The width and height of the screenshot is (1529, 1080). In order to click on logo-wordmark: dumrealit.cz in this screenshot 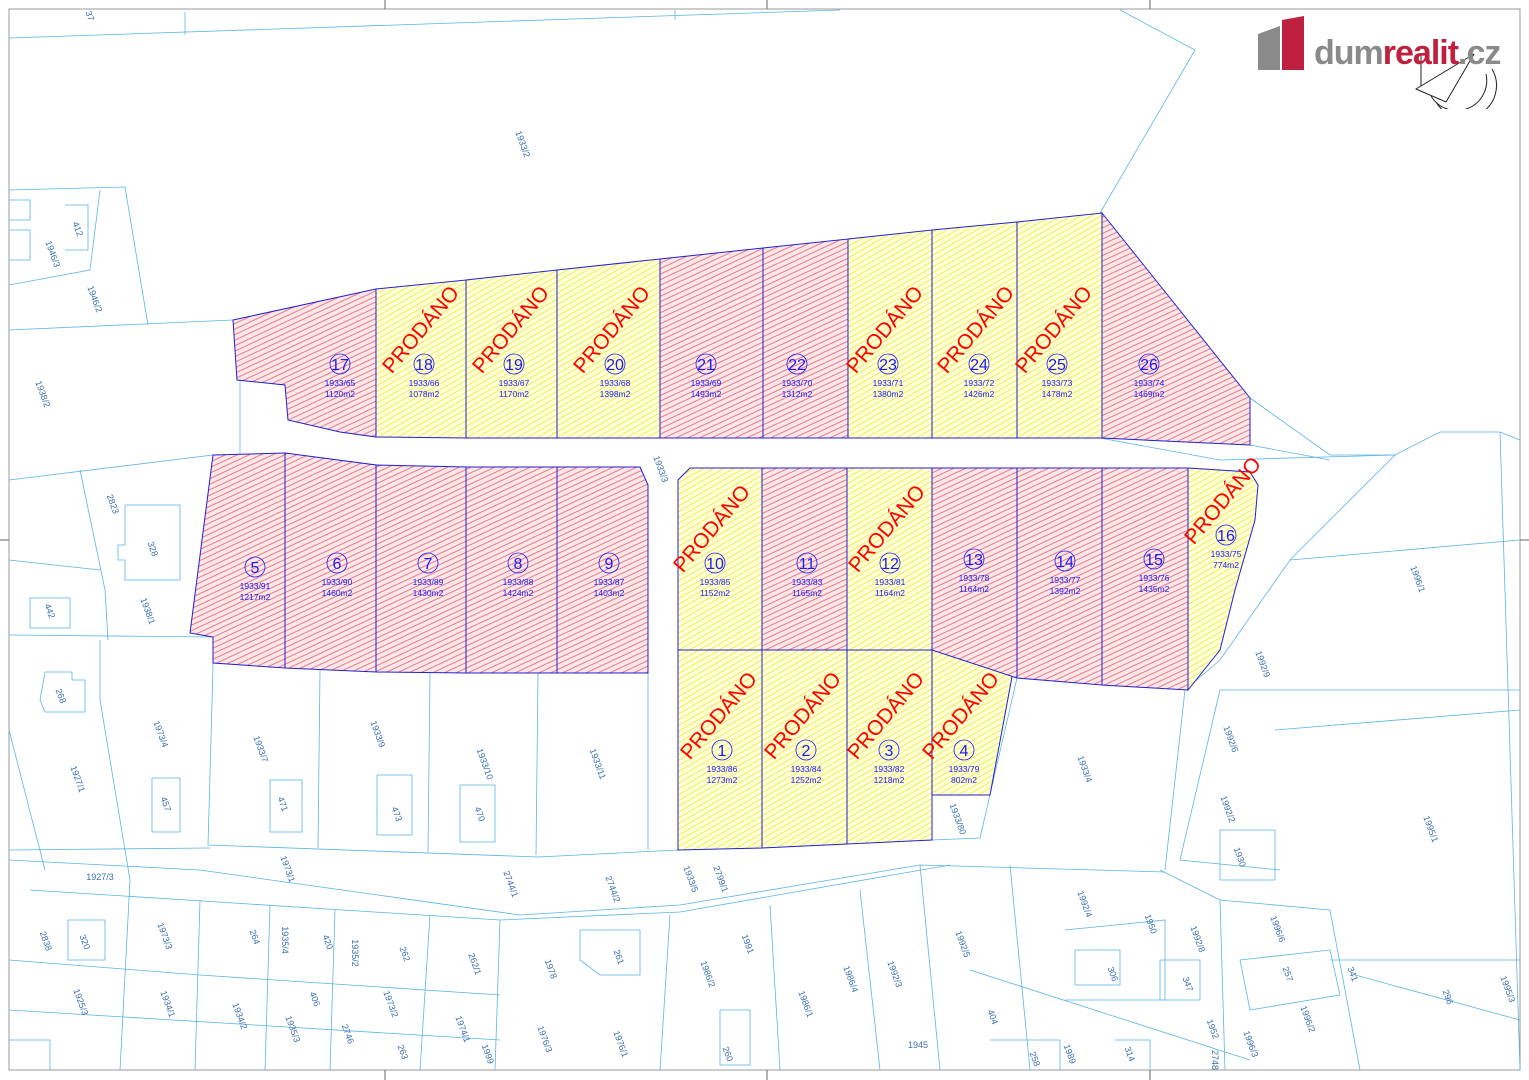, I will do `click(1407, 53)`.